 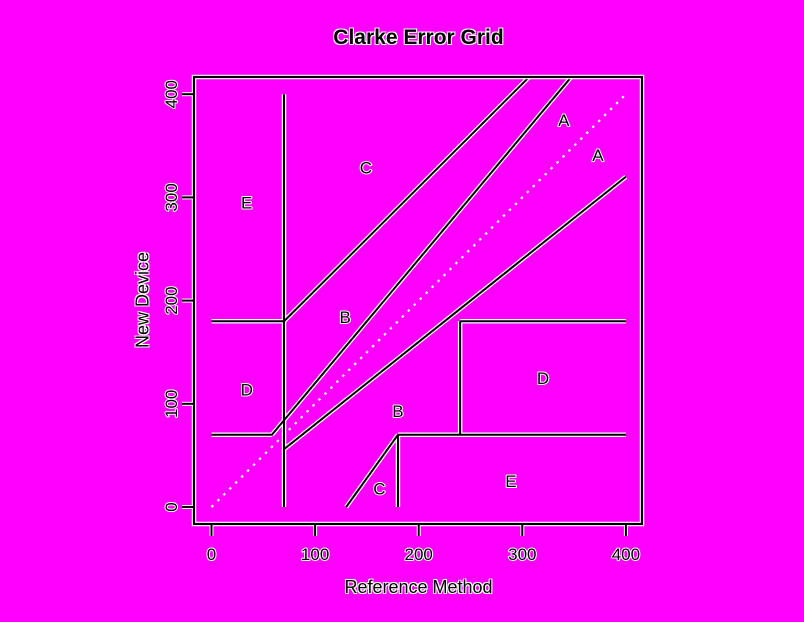 What do you see at coordinates (419, 554) in the screenshot?
I see `x-tick-label: 200` at bounding box center [419, 554].